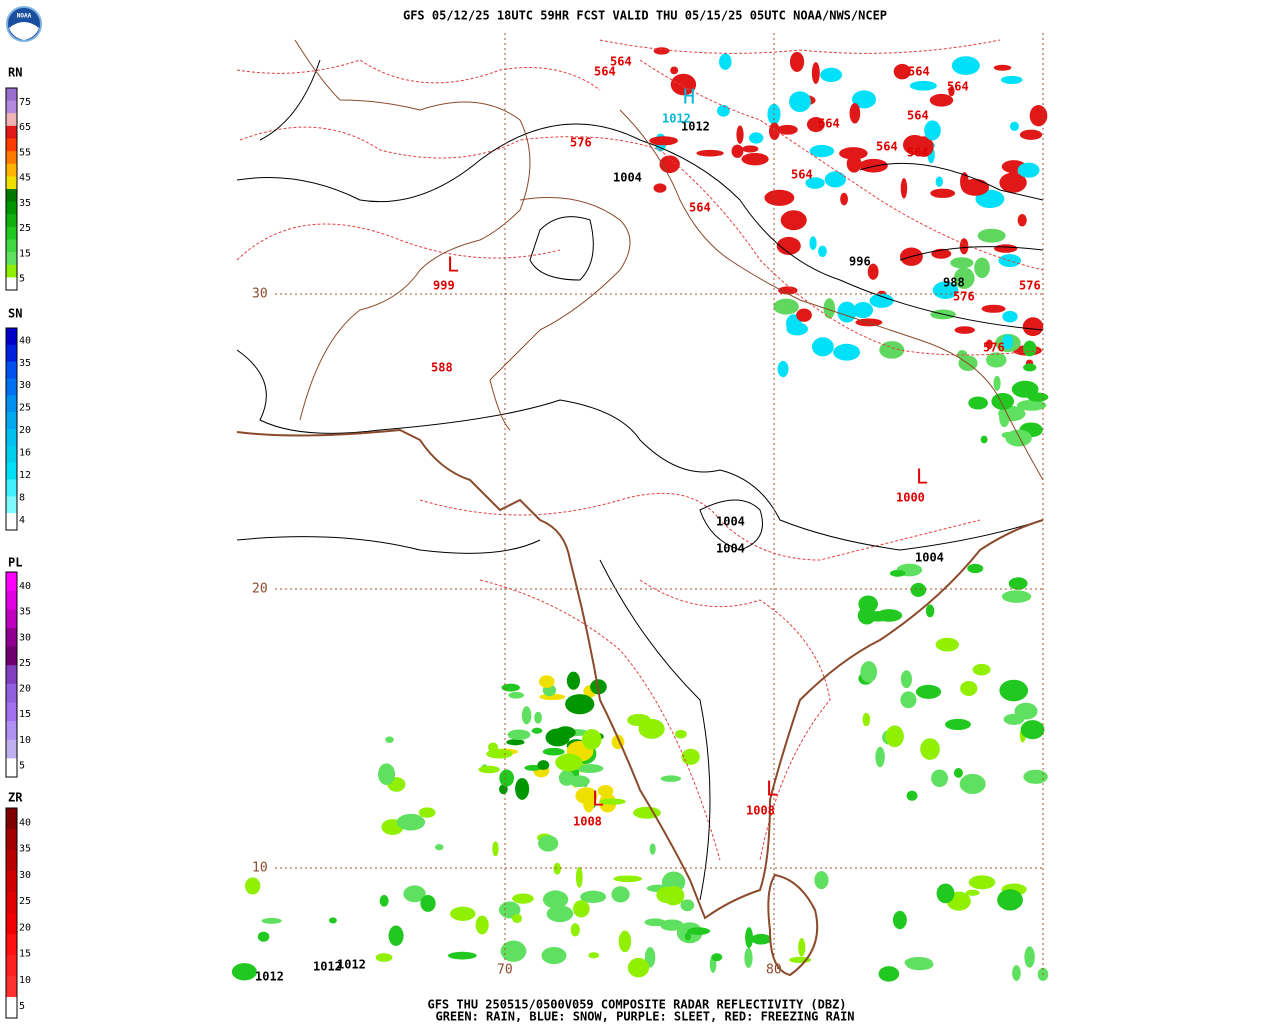 The image size is (1280, 1024). Describe the element at coordinates (15, 314) in the screenshot. I see `legend-title: SN` at that location.